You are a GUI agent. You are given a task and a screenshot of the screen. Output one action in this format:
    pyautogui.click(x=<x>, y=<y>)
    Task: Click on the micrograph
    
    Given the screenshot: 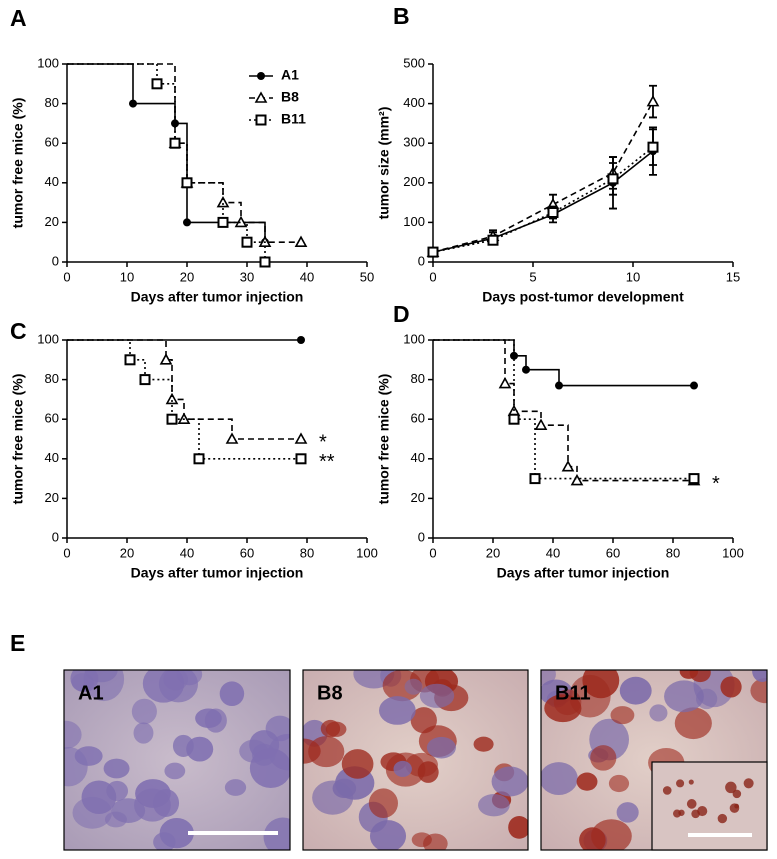 What is the action you would take?
    pyautogui.click(x=177, y=760)
    